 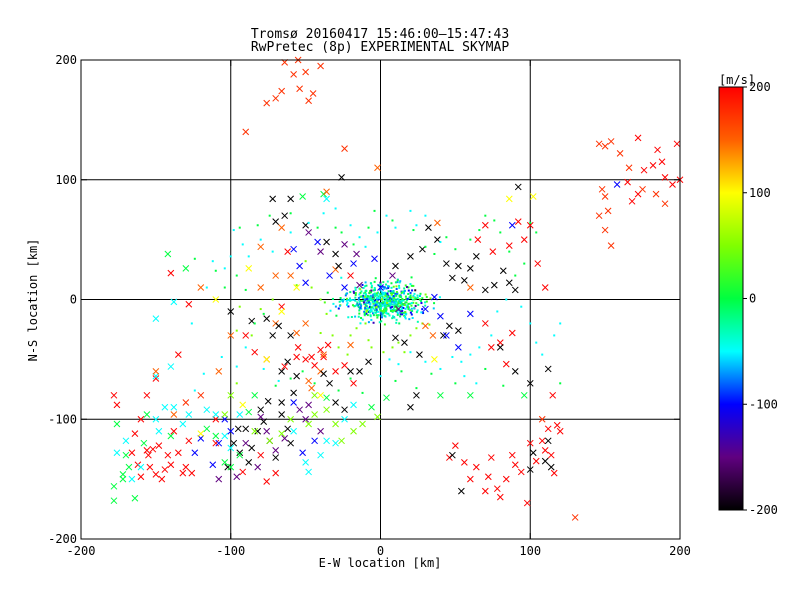 What do you see at coordinates (752, 299) in the screenshot?
I see `colorbar-tick-label: 0` at bounding box center [752, 299].